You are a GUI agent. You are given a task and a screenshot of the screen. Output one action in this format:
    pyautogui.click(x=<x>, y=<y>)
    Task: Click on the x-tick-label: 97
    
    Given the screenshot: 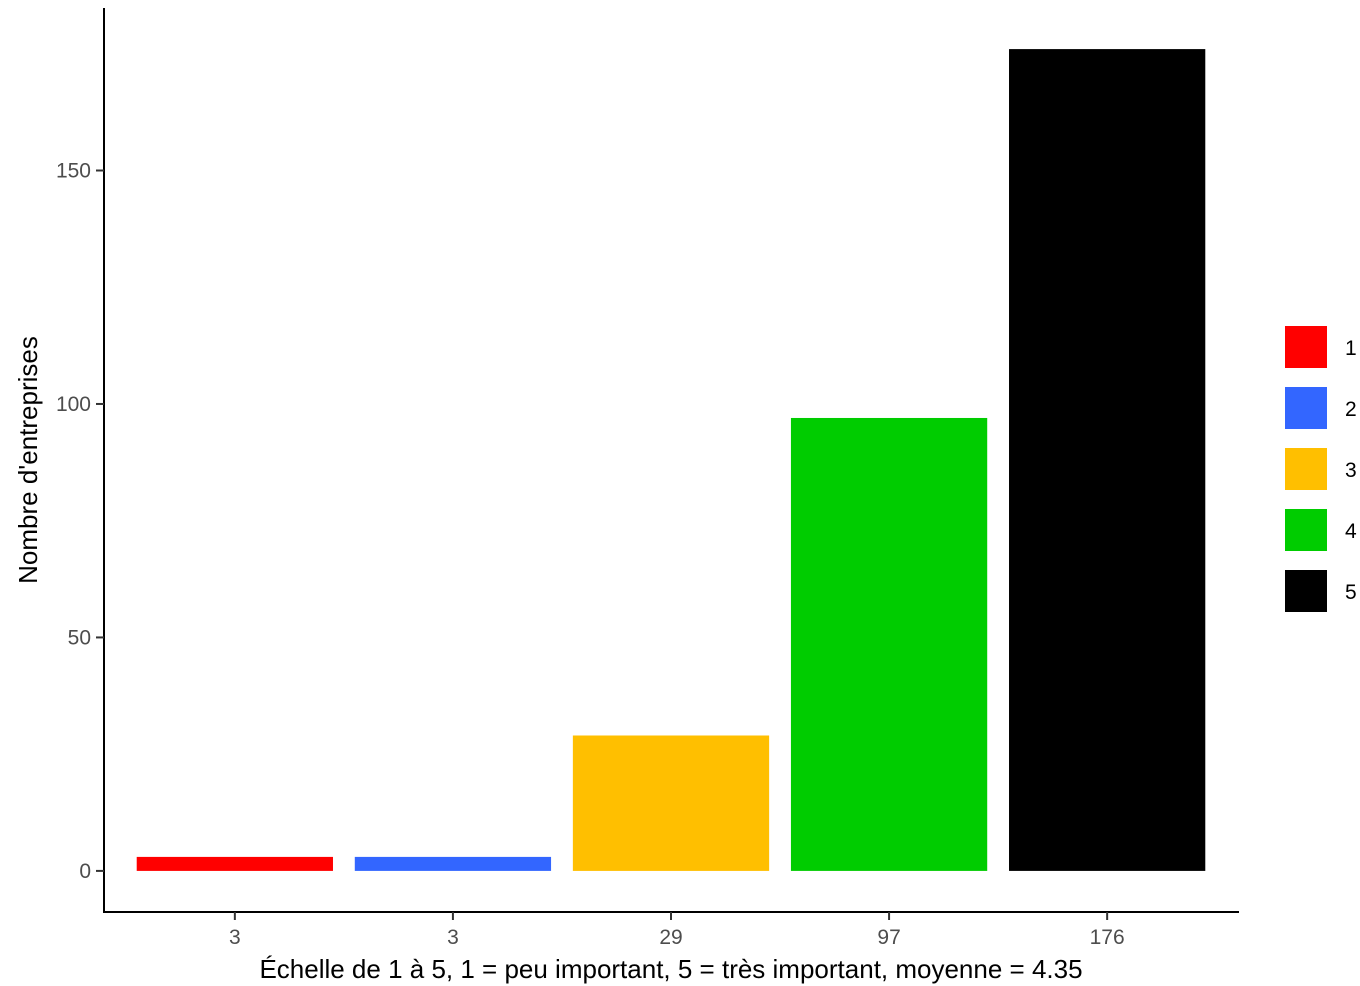 What is the action you would take?
    pyautogui.click(x=888, y=937)
    